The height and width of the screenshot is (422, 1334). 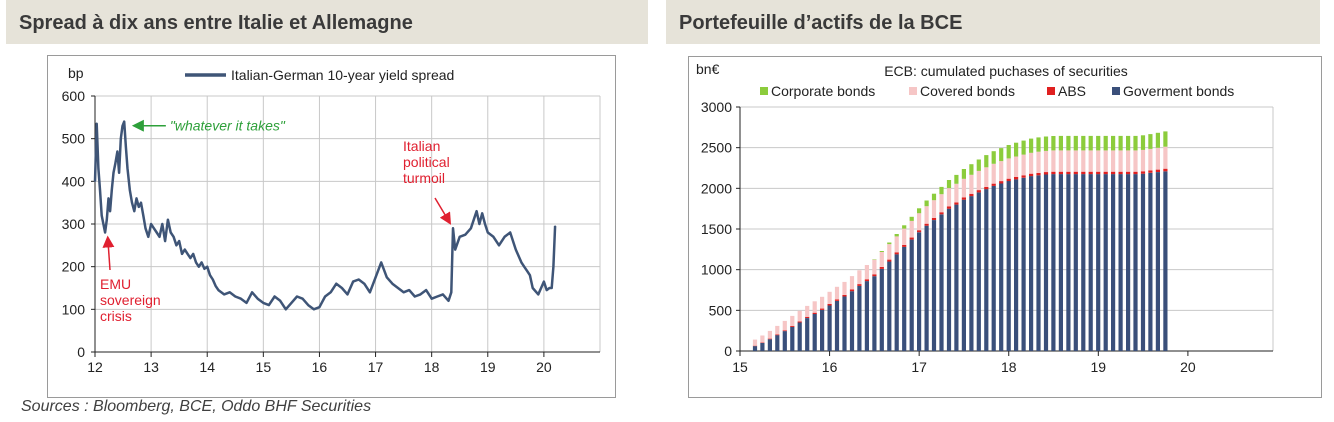 I want to click on y-tick-label: 1500, so click(x=716, y=229).